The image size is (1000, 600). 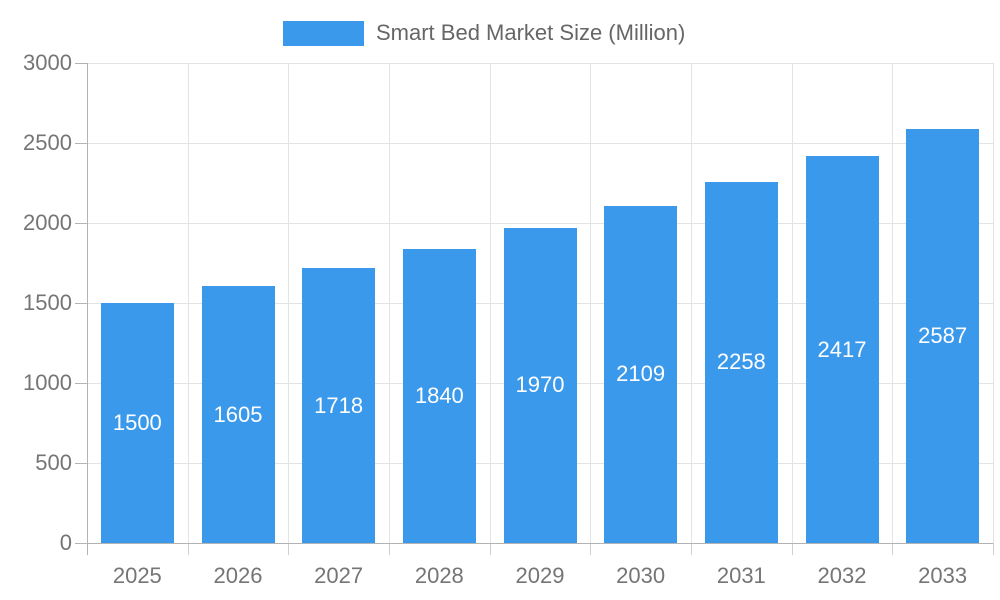 I want to click on x-axis-tick-label: 2032, so click(x=842, y=575).